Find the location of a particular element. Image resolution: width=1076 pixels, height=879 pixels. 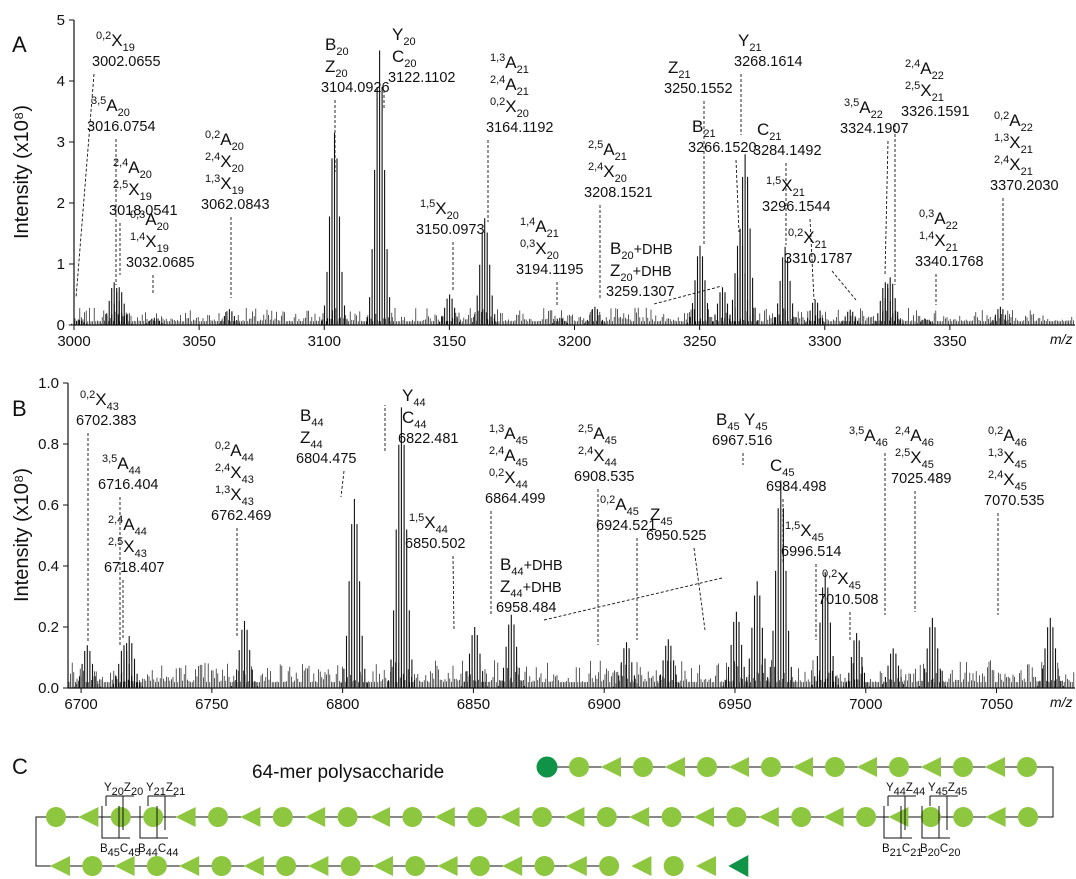

fragment-mass: 3250.1552 is located at coordinates (698, 89).